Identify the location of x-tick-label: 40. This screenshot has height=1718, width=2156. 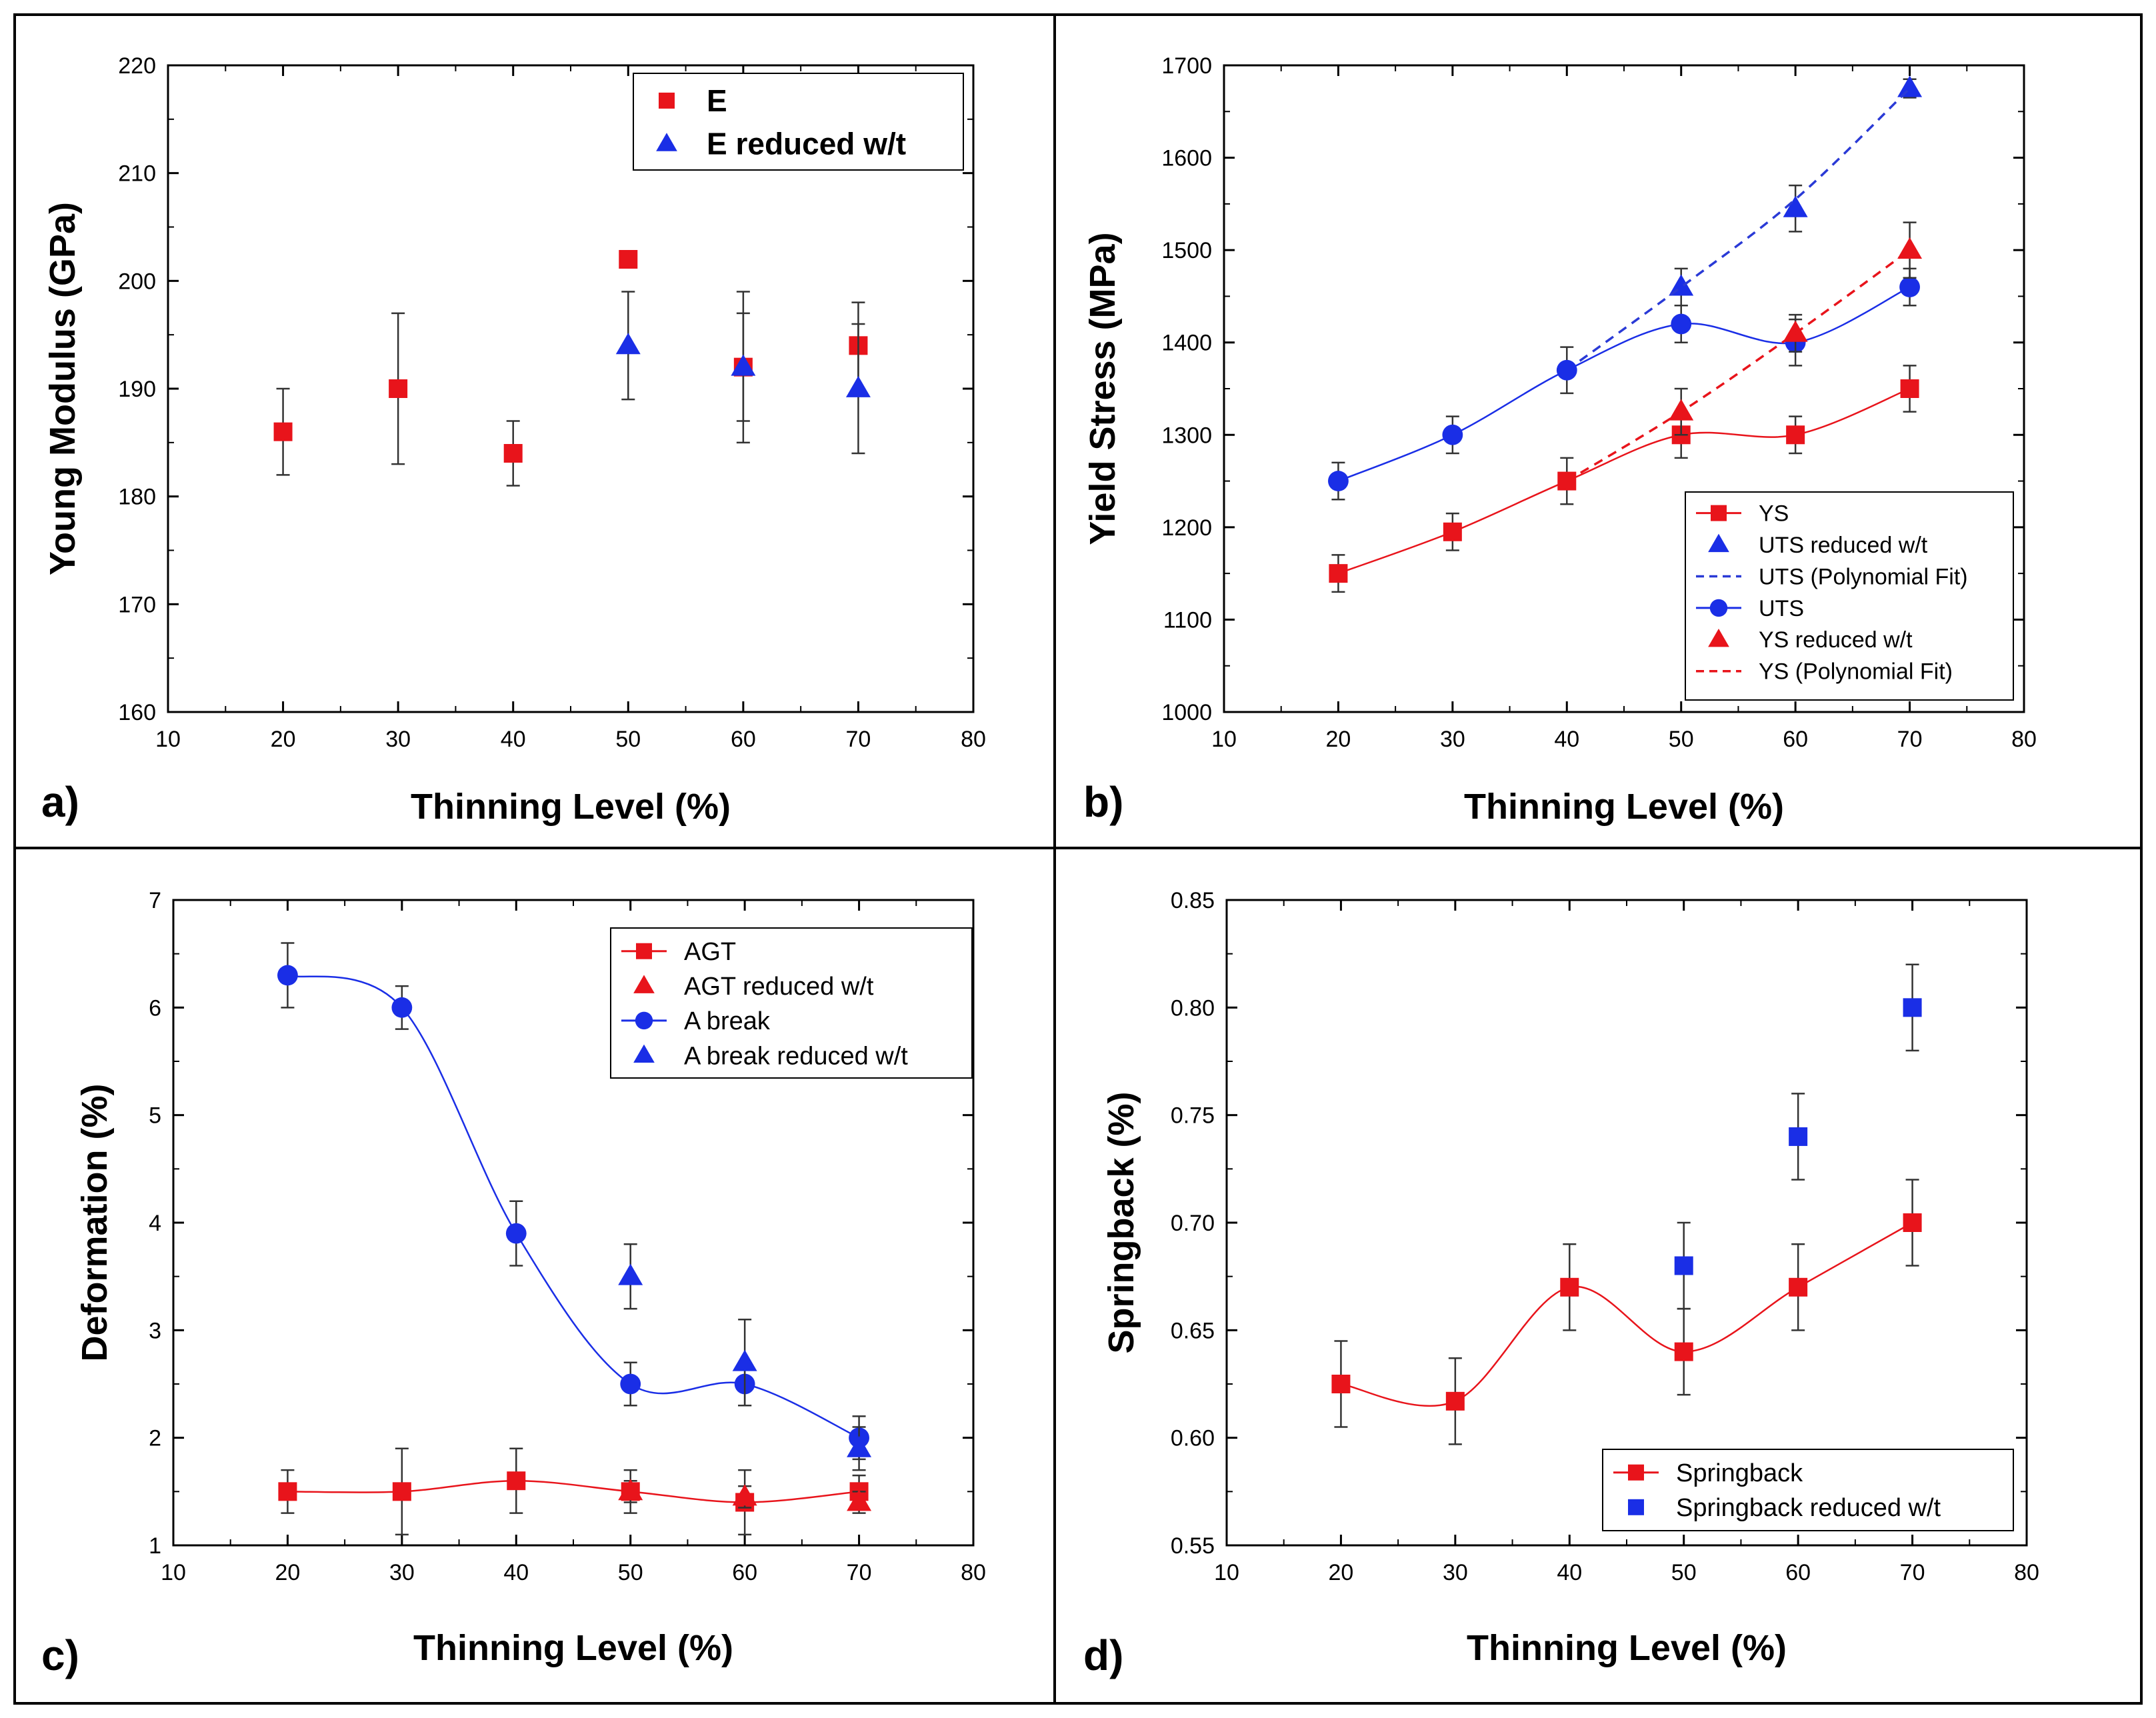
(1569, 1572).